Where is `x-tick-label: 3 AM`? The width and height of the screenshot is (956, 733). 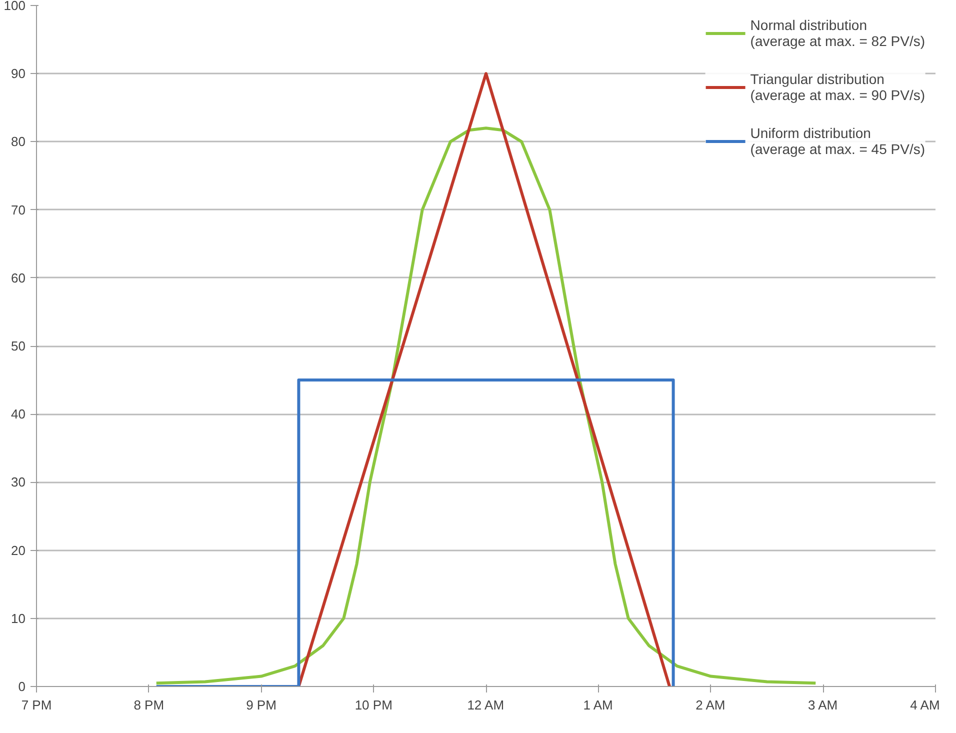
x-tick-label: 3 AM is located at coordinates (823, 705).